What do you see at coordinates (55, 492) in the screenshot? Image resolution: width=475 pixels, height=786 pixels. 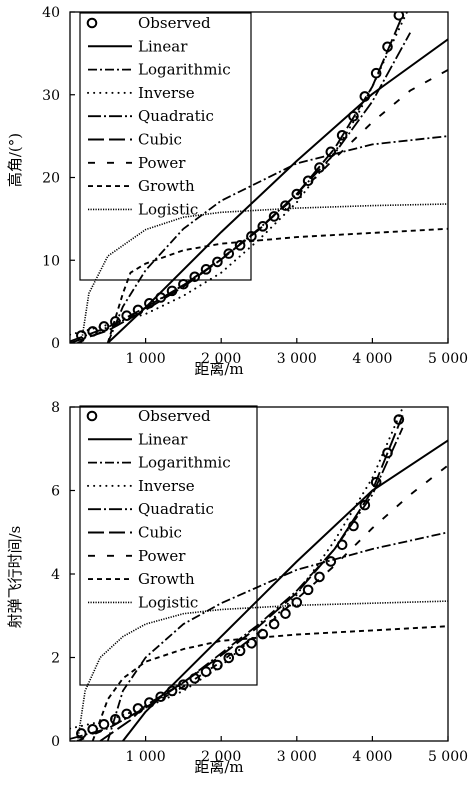 I see `y-tick-label: 6` at bounding box center [55, 492].